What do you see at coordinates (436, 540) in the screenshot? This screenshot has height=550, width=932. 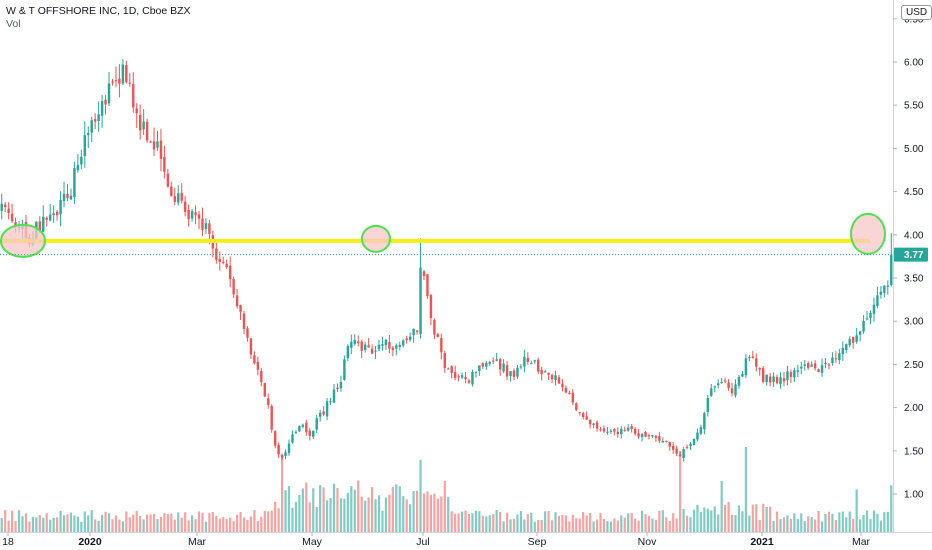 I see `time-axis: 18 2020 Mar May Jul Sep Nov 2021 Mar` at bounding box center [436, 540].